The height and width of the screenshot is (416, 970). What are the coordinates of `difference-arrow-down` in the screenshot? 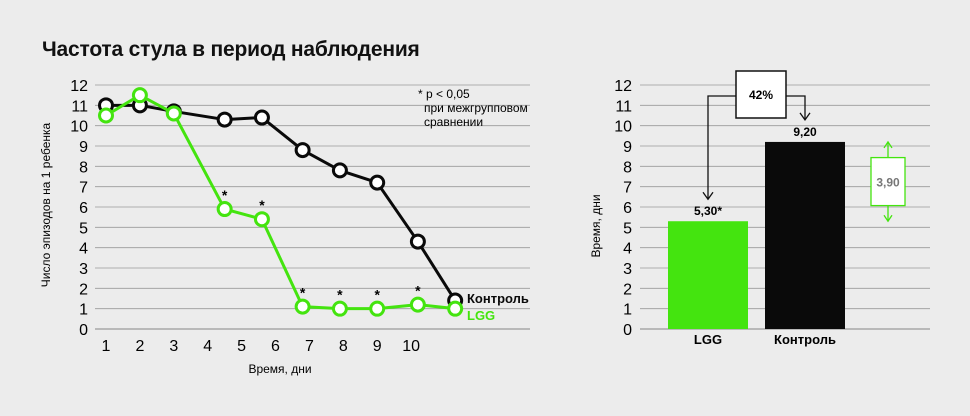 It's located at (888, 218).